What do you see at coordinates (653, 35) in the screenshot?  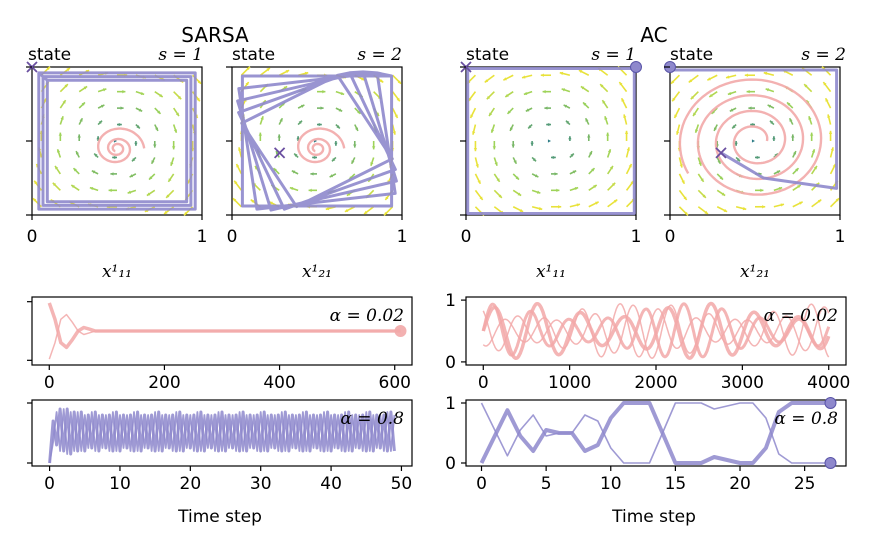 I see `right-group-title: AC` at bounding box center [653, 35].